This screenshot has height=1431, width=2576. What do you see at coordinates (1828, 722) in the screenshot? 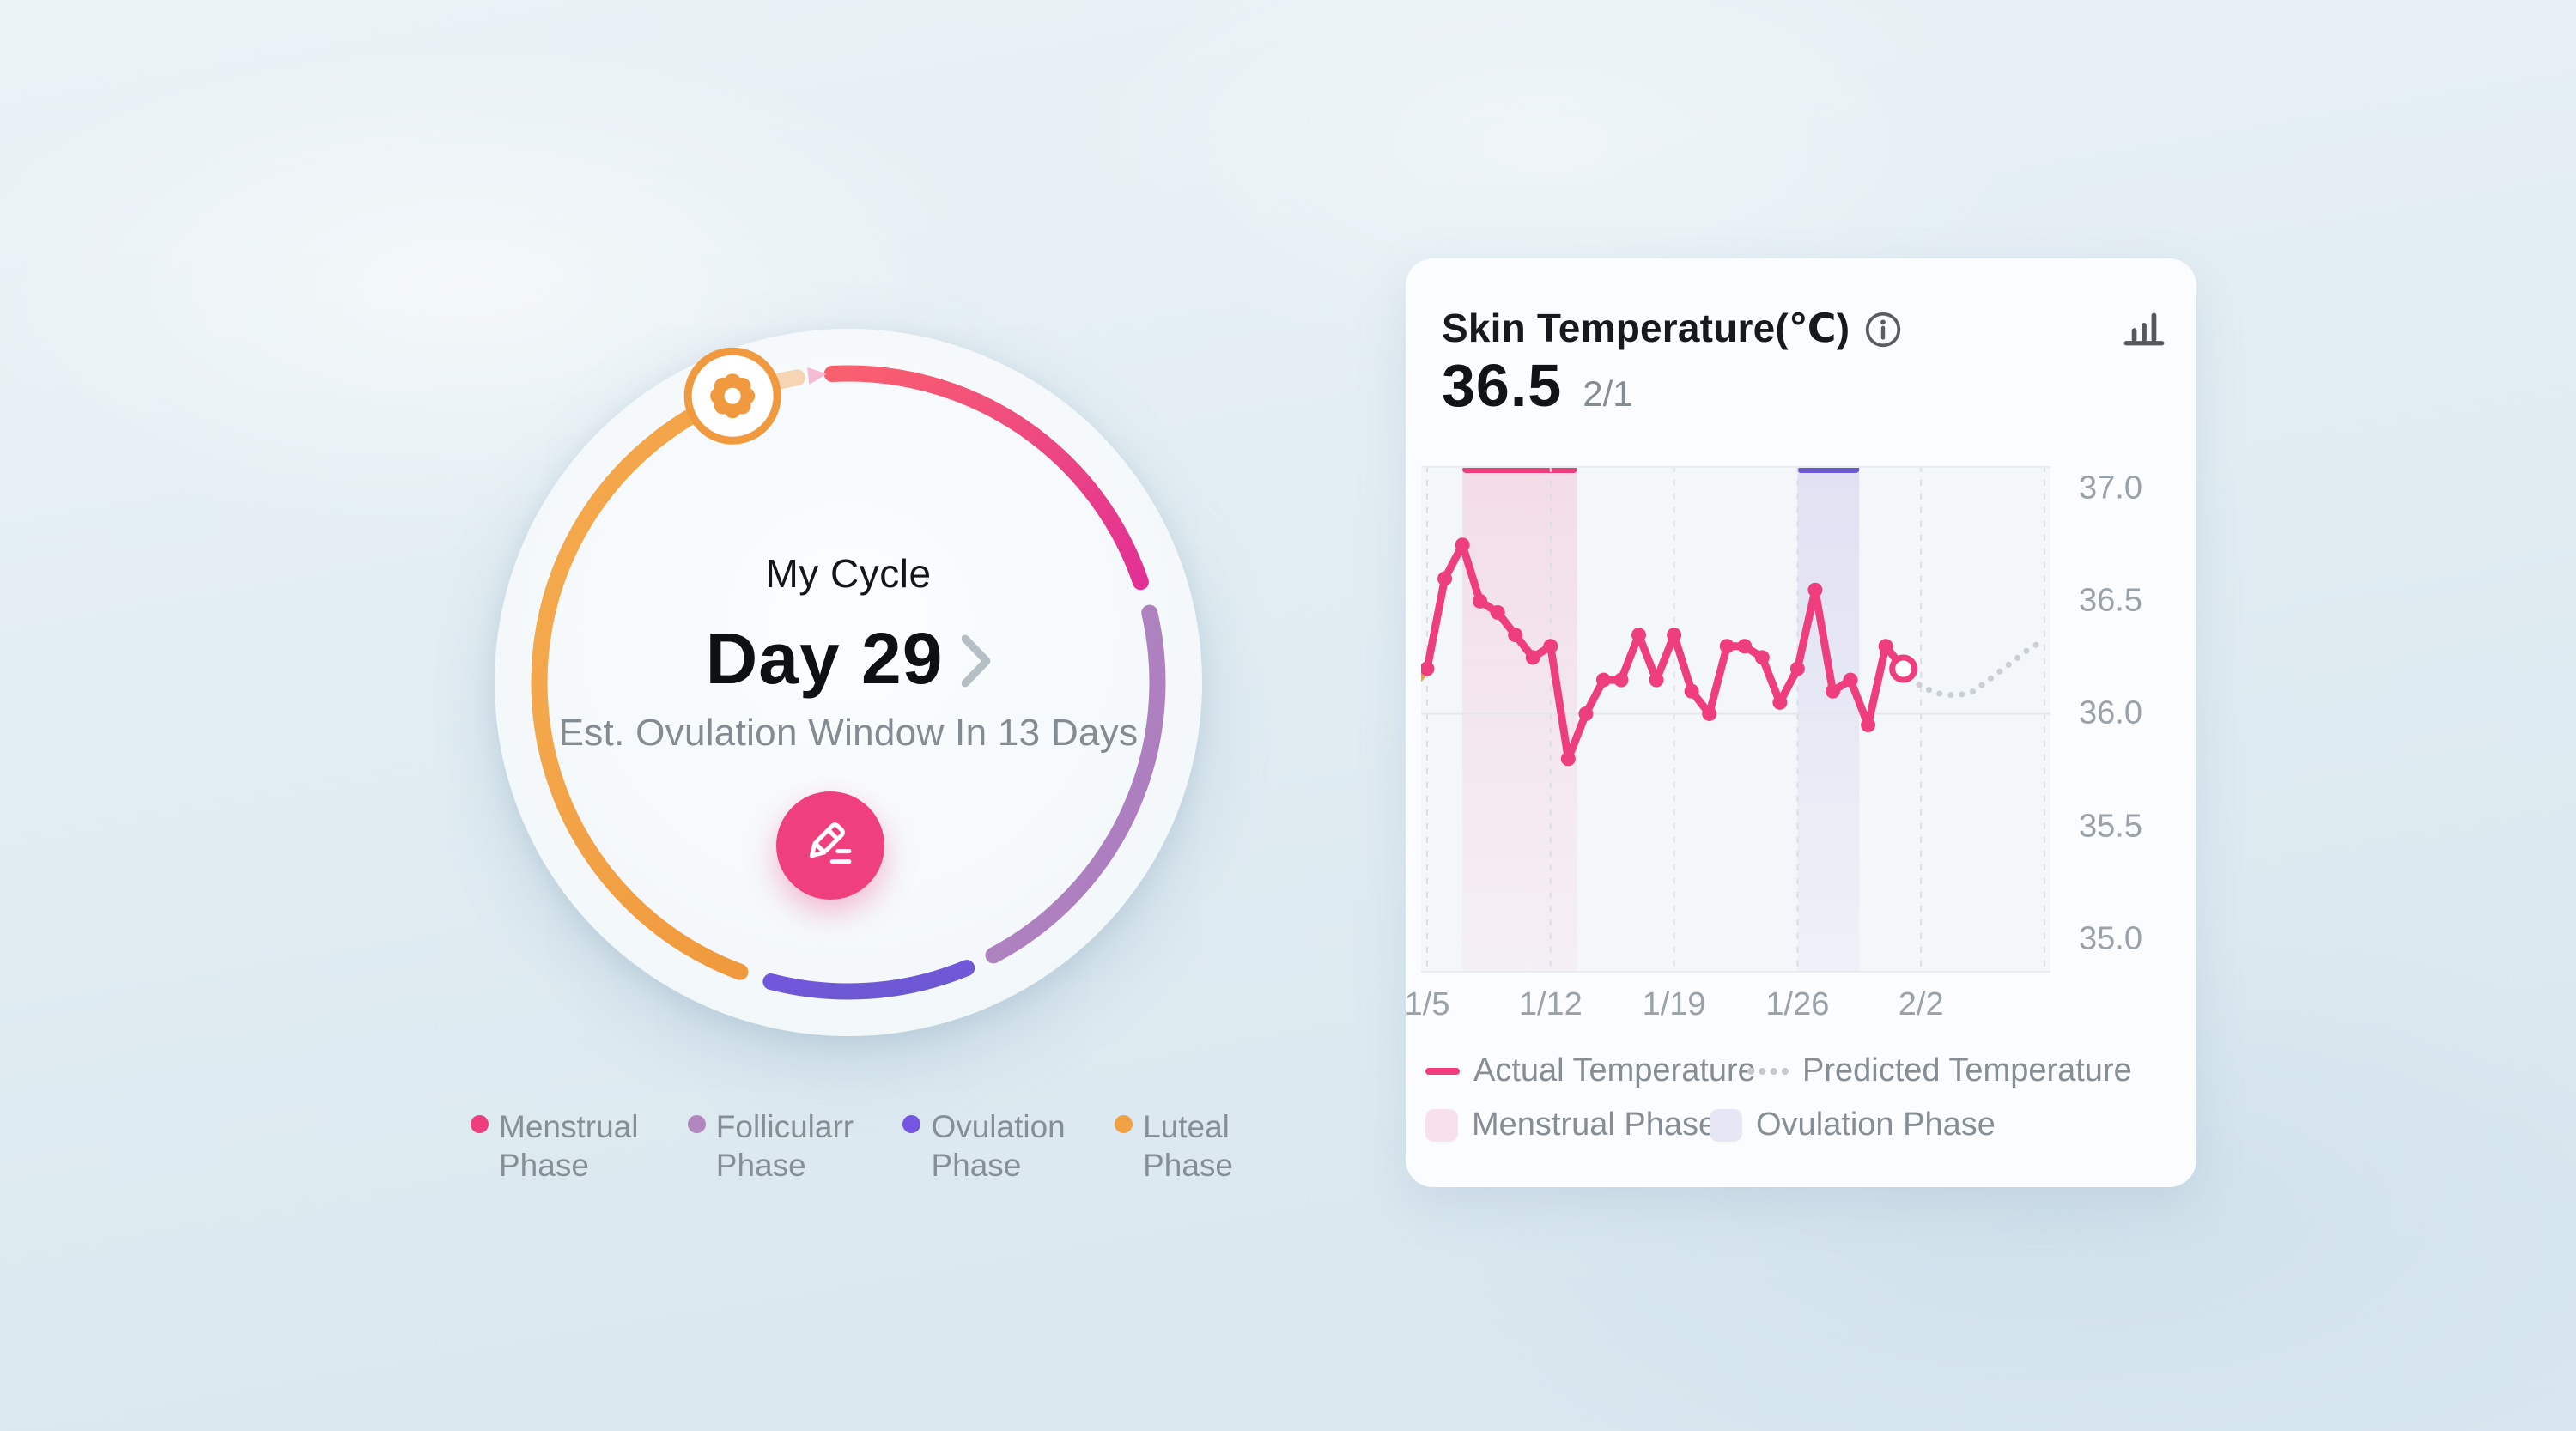
I see `ovulation-phase-region` at bounding box center [1828, 722].